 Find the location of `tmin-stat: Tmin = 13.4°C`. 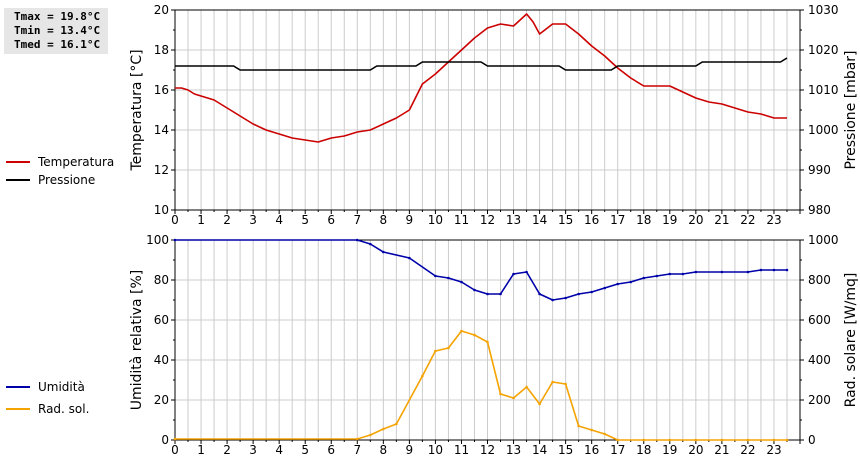

tmin-stat: Tmin = 13.4°C is located at coordinates (57, 30).